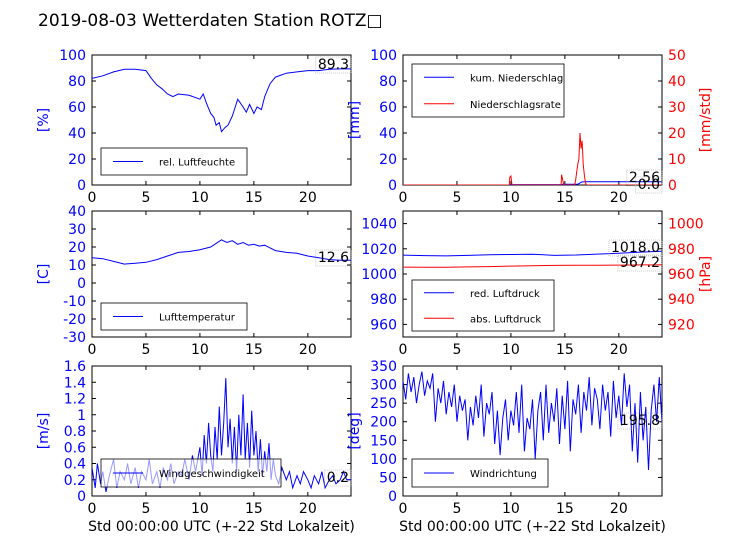 This screenshot has width=736, height=552. What do you see at coordinates (77, 230) in the screenshot?
I see `y-tick-label: 30` at bounding box center [77, 230].